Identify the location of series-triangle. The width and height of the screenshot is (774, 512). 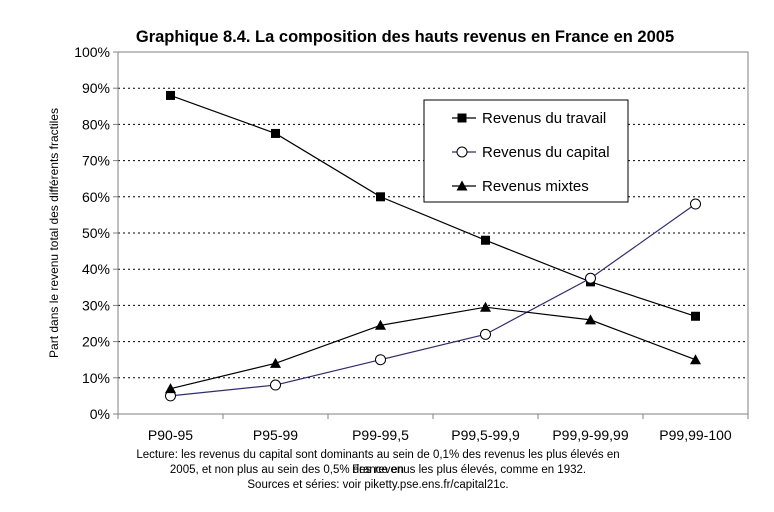
(433, 347).